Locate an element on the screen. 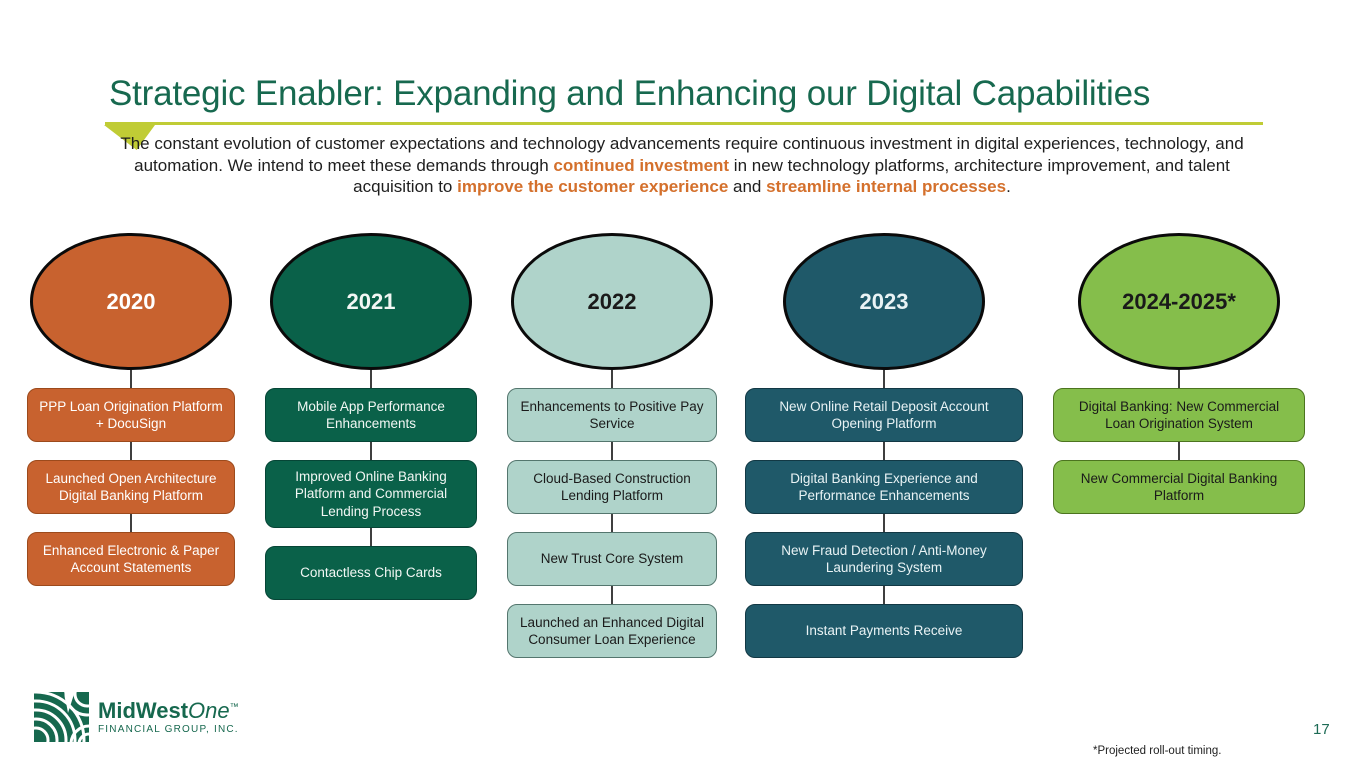 This screenshot has height=768, width=1365. timeline-item: Enhancements to Positive Pay Service is located at coordinates (612, 415).